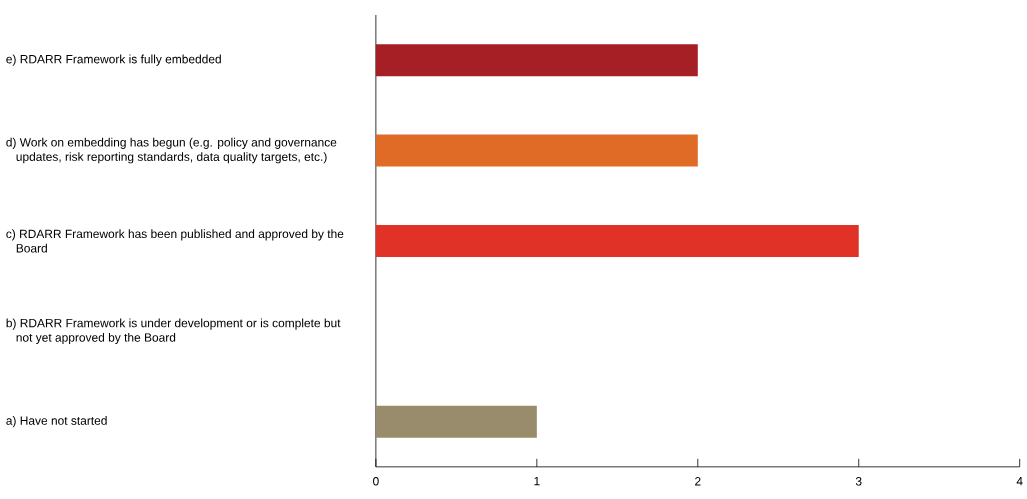 The image size is (1027, 499). I want to click on x-tick-label: 0, so click(376, 481).